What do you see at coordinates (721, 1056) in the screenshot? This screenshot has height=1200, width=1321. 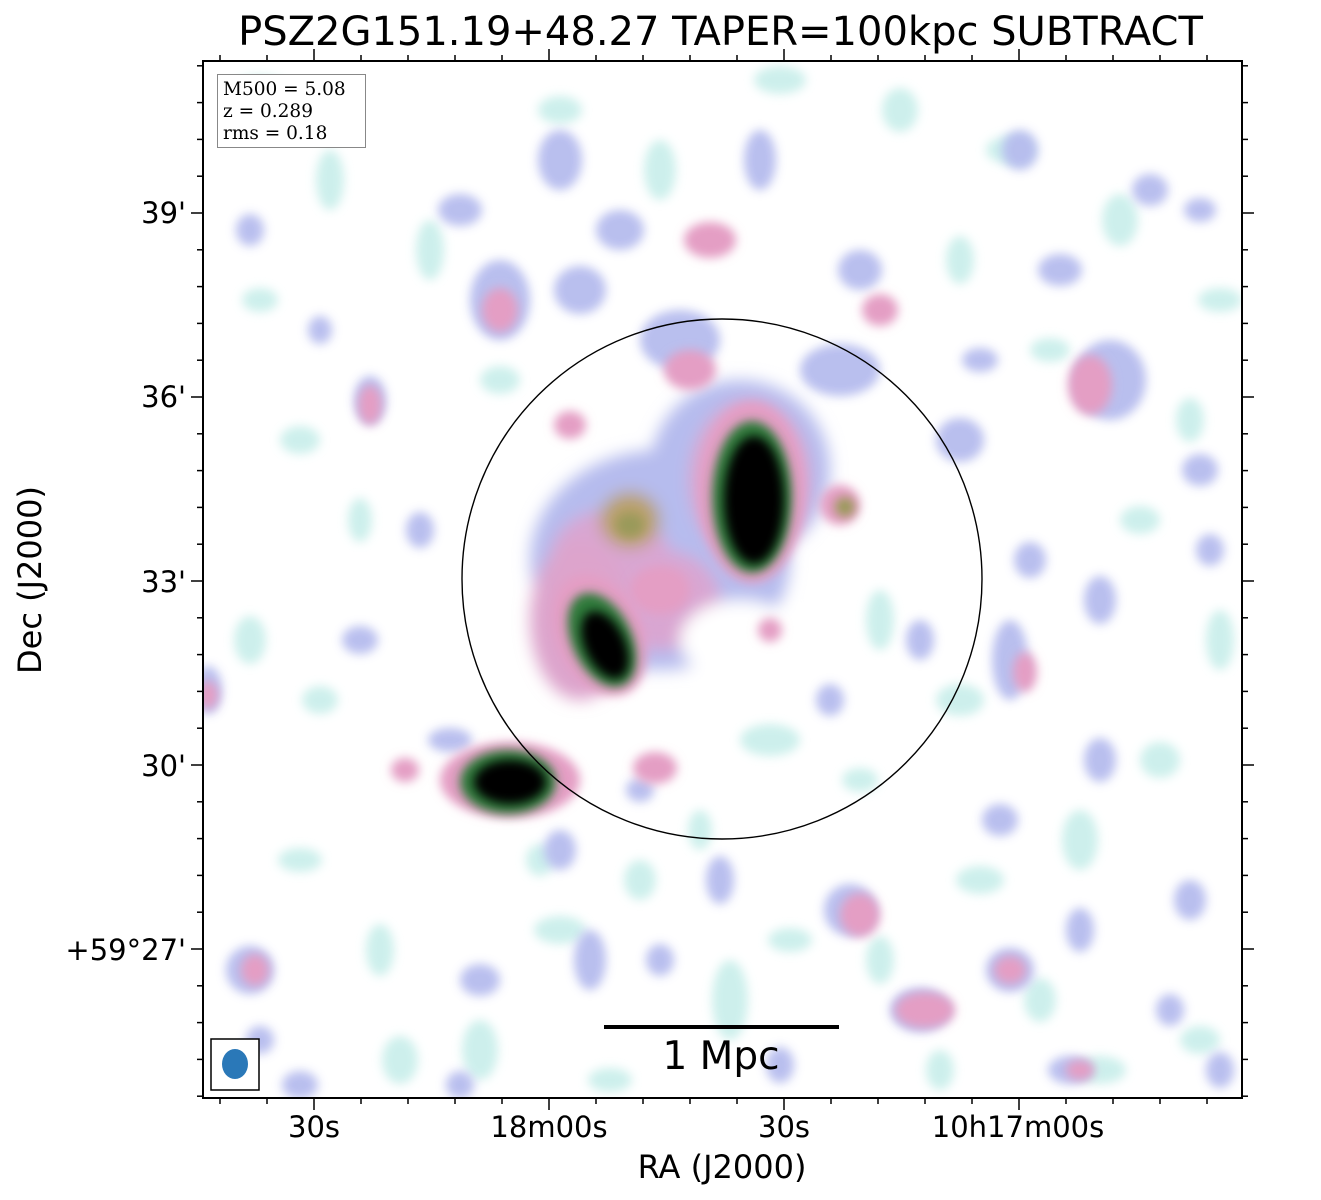 I see `scalebar-label: 1 Mpc` at bounding box center [721, 1056].